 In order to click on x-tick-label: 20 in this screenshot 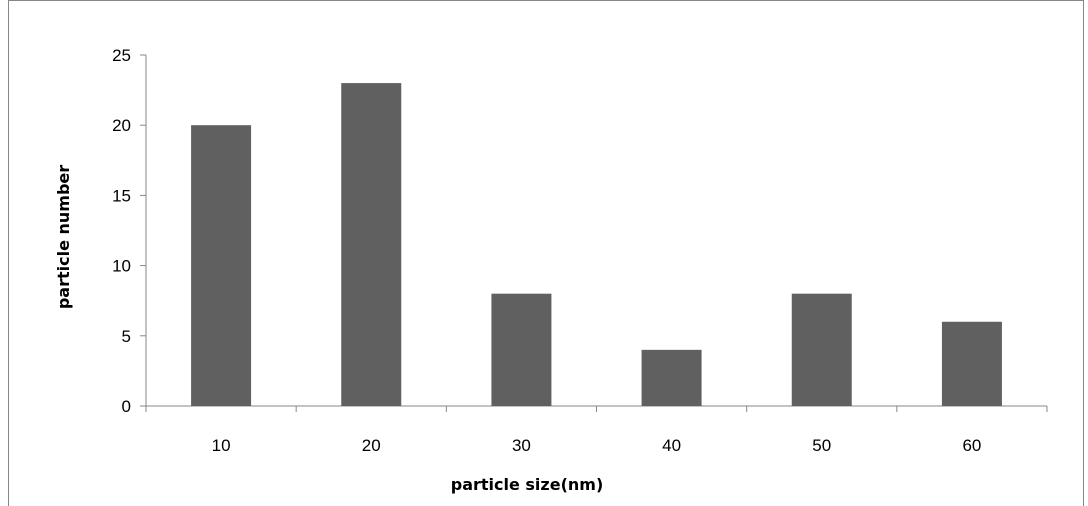, I will do `click(371, 445)`.